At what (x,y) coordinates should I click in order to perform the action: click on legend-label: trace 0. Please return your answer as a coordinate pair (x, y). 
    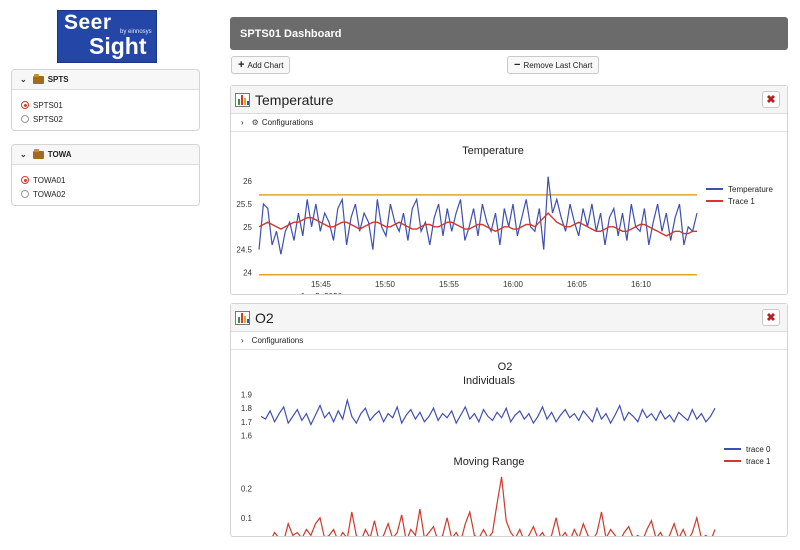
    Looking at the image, I should click on (758, 449).